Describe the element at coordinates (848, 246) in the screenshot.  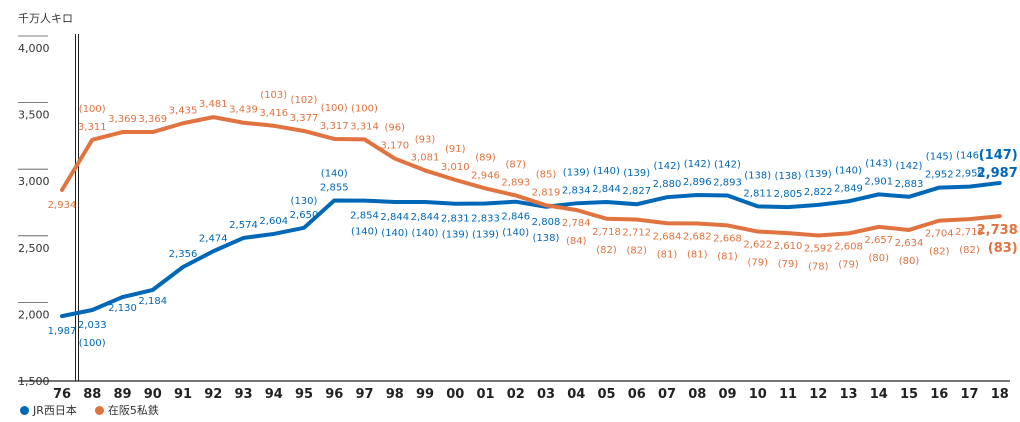
I see `data-label: 2,608` at that location.